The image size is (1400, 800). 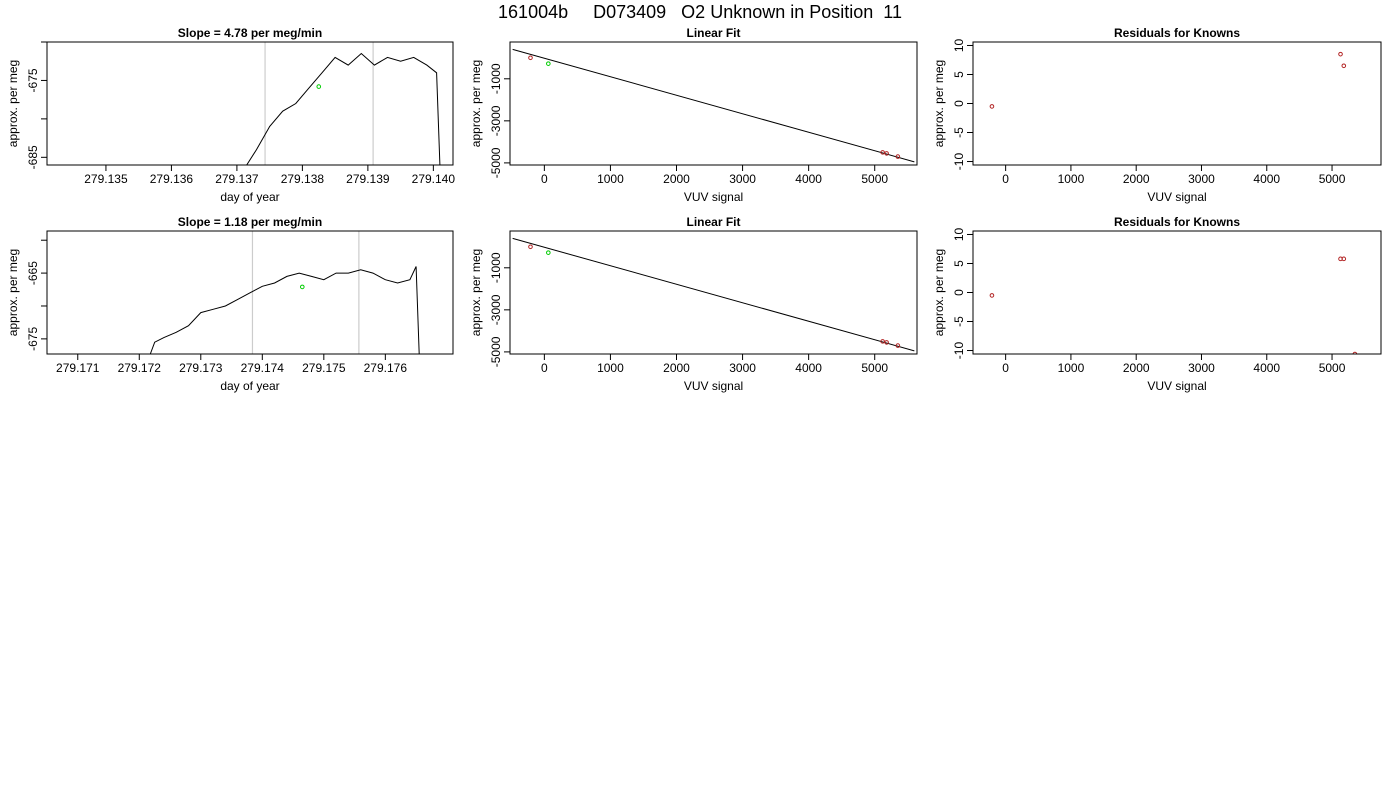 What do you see at coordinates (959, 292) in the screenshot?
I see `y-tick-label: 0` at bounding box center [959, 292].